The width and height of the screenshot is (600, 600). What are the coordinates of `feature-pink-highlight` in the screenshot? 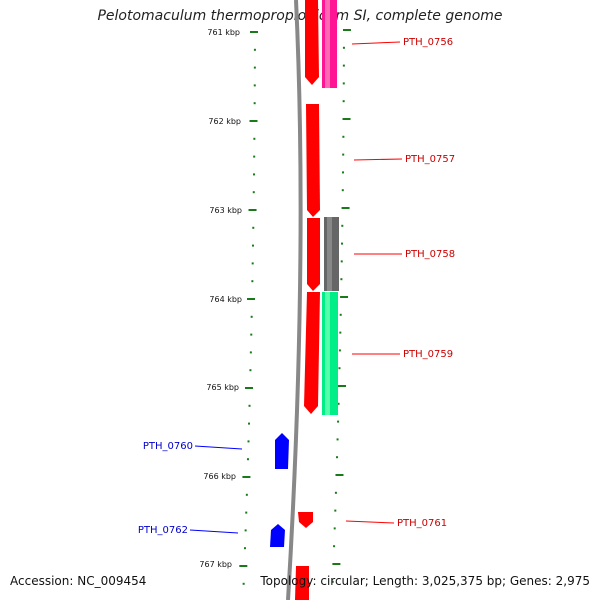 It's located at (327, 44).